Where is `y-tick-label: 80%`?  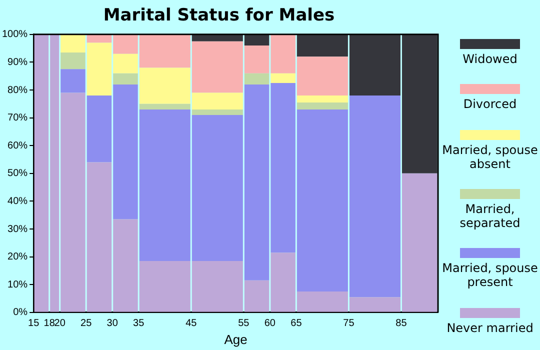
y-tick-label: 80% is located at coordinates (18, 90).